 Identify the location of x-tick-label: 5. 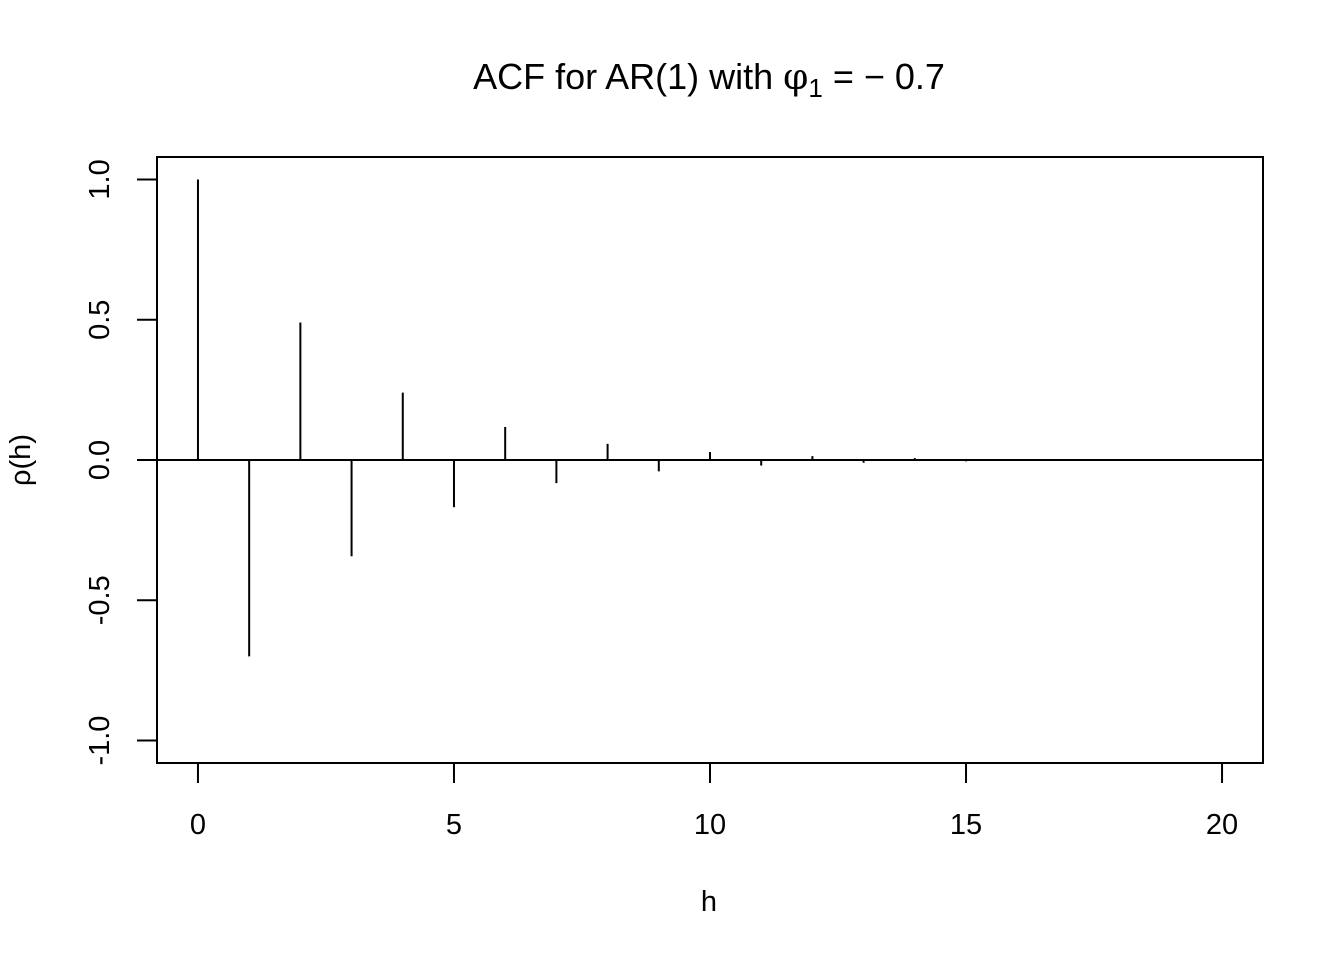
(454, 825).